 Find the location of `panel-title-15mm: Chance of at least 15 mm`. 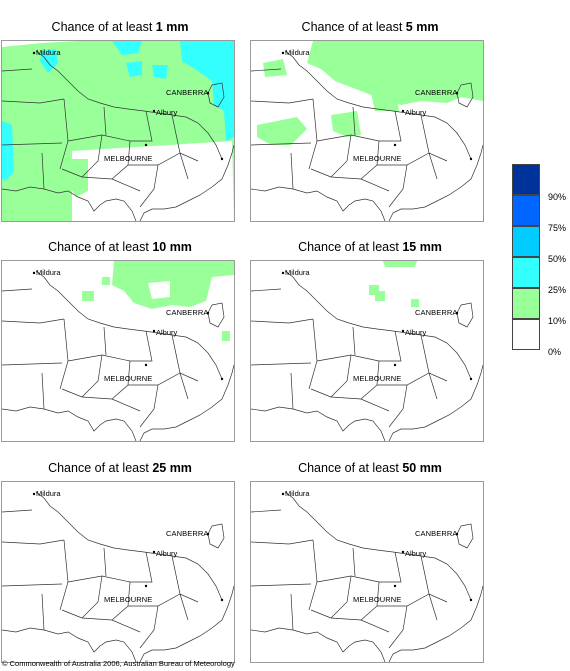

panel-title-15mm: Chance of at least 15 mm is located at coordinates (370, 247).